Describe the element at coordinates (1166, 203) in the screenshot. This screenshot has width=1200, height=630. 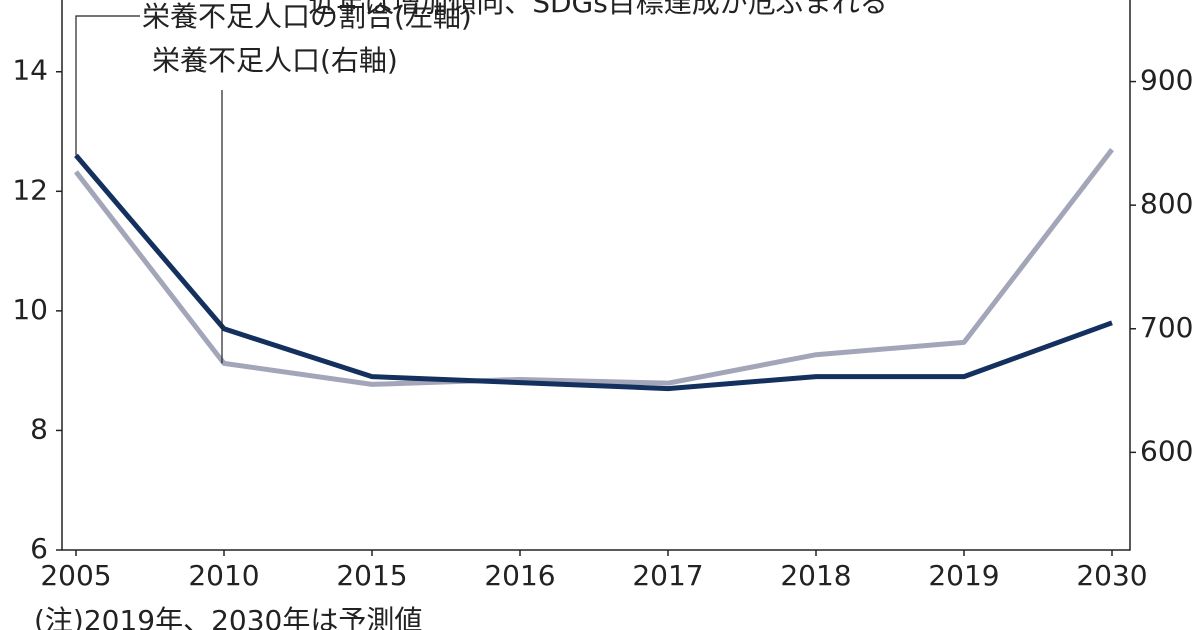
I see `y2-tick-label: 800` at that location.